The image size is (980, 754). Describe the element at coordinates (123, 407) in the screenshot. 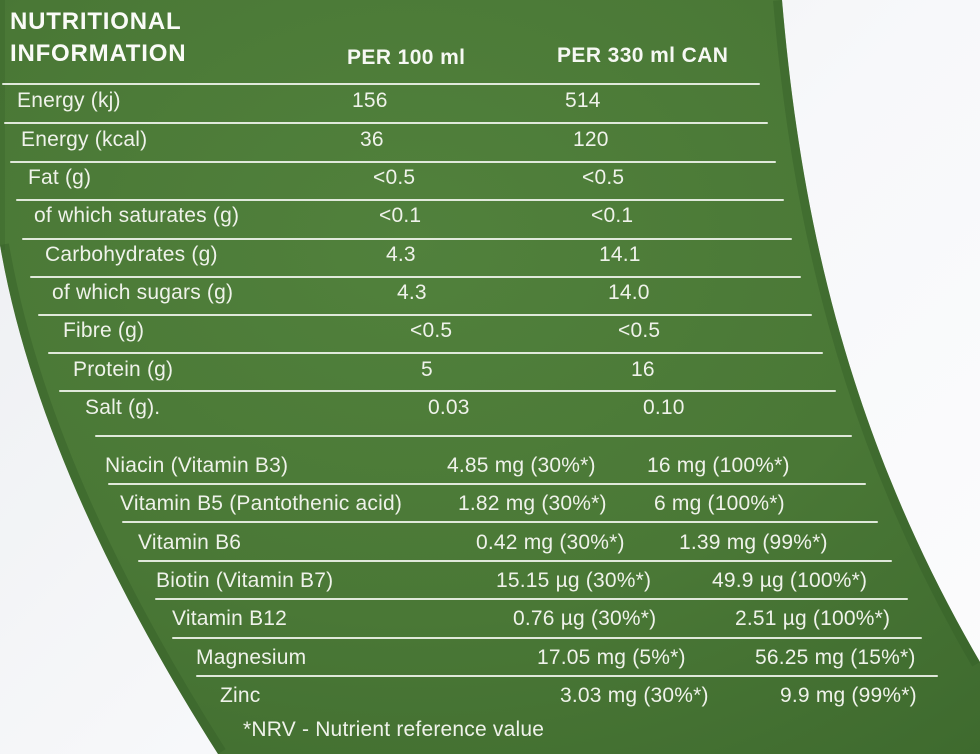

I see `row-label: Salt (g).` at that location.